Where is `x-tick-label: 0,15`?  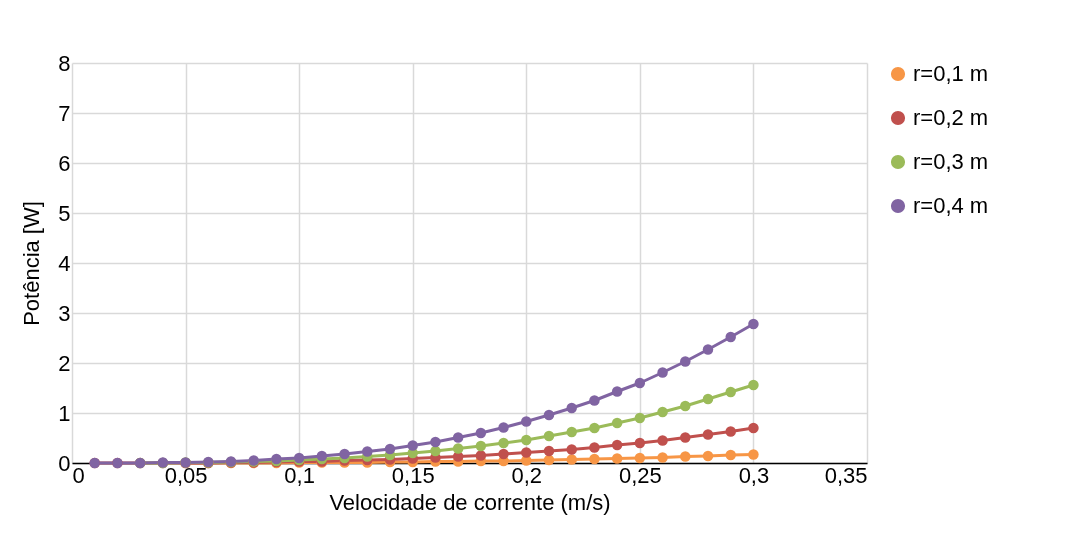
x-tick-label: 0,15 is located at coordinates (413, 475).